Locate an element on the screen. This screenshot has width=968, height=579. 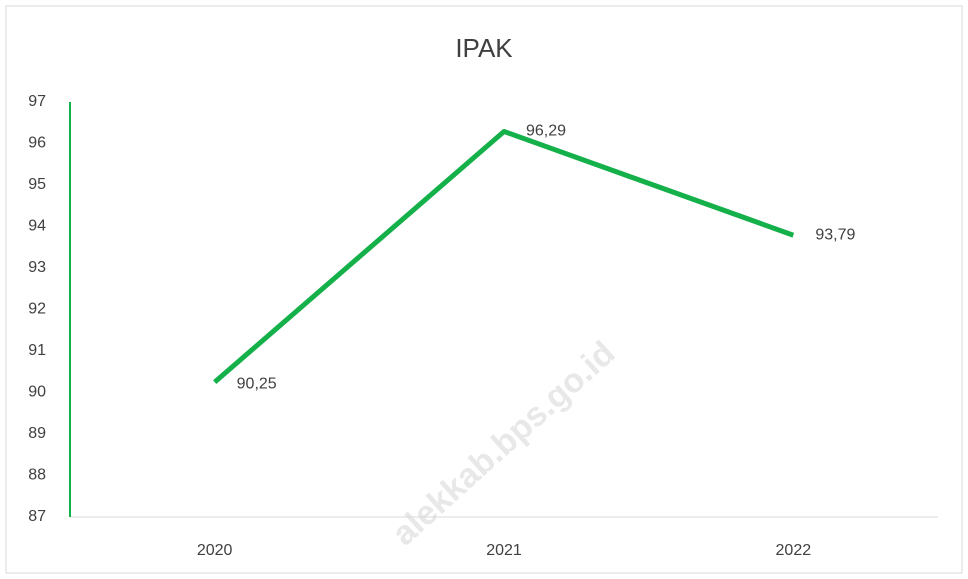
y-tick-label: 97 is located at coordinates (37, 101).